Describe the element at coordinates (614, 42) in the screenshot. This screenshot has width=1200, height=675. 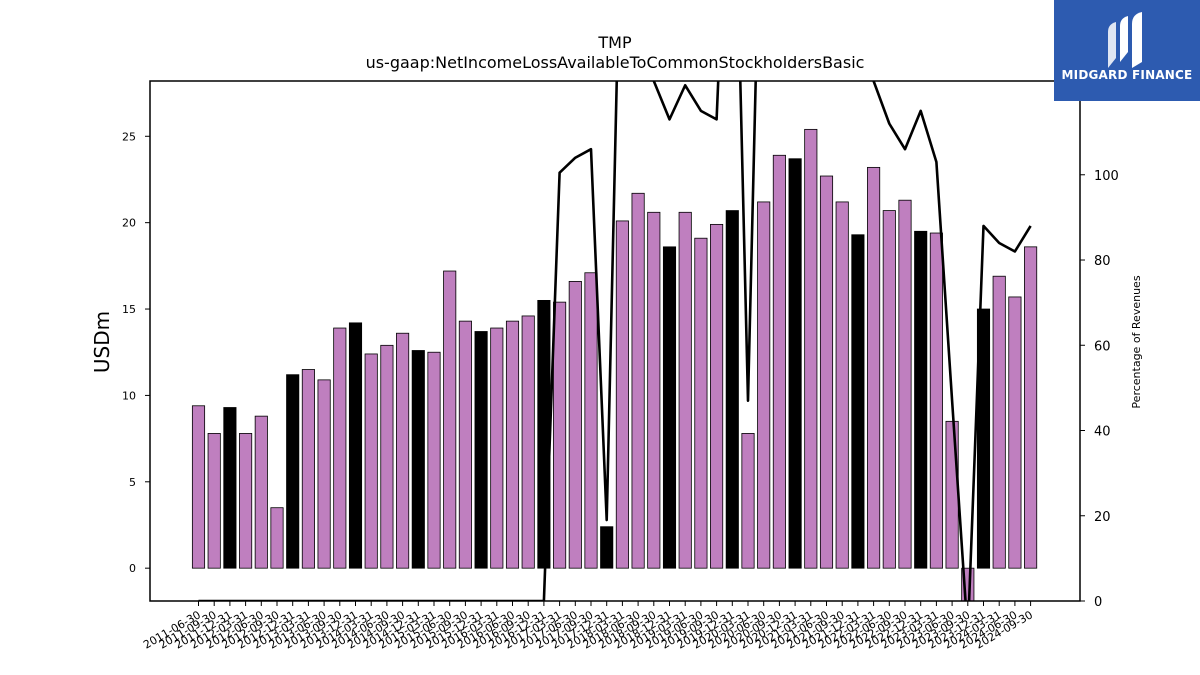
I see `chart-title: TMP` at that location.